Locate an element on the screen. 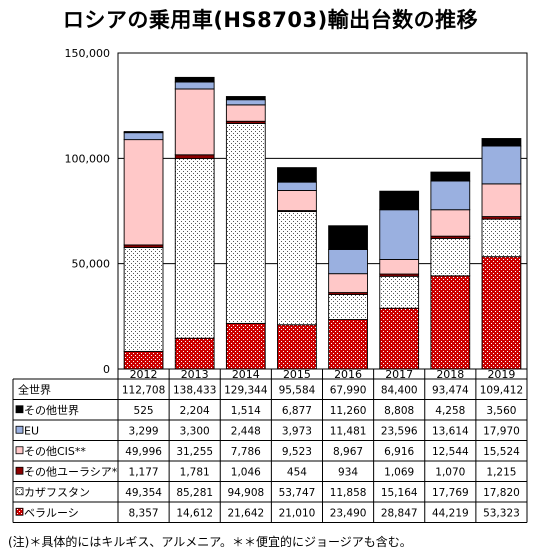 The height and width of the screenshot is (556, 541). x-tick-label: 2018 is located at coordinates (450, 374).